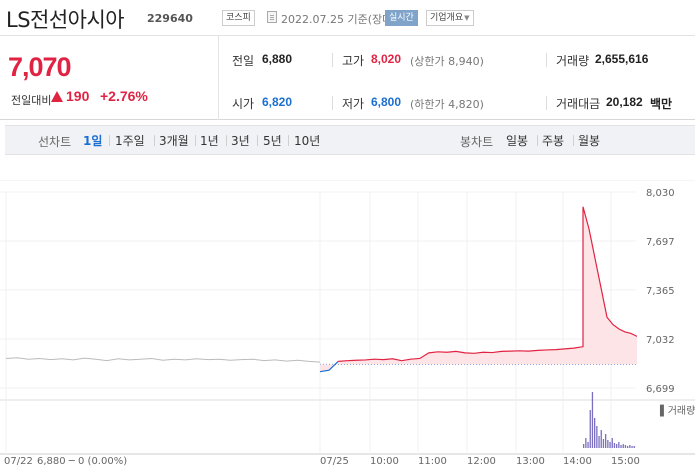 The image size is (695, 472). Describe the element at coordinates (353, 104) in the screenshot. I see `low-label: 저가` at that location.